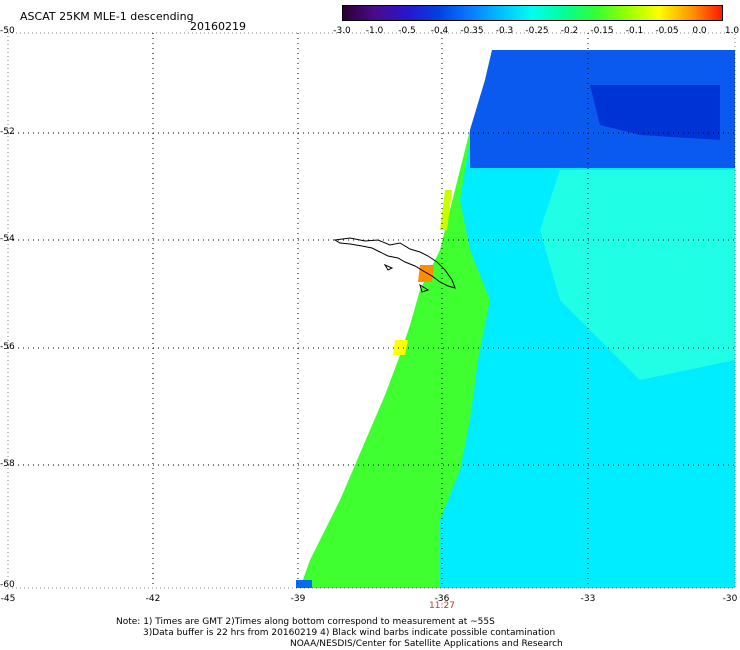  I want to click on swath-orange-spot, so click(426, 273).